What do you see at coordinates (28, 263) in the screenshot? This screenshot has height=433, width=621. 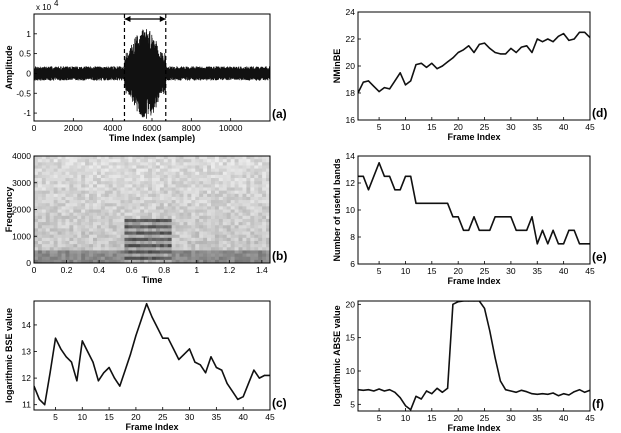 I see `y-tick-label: 0` at bounding box center [28, 263].